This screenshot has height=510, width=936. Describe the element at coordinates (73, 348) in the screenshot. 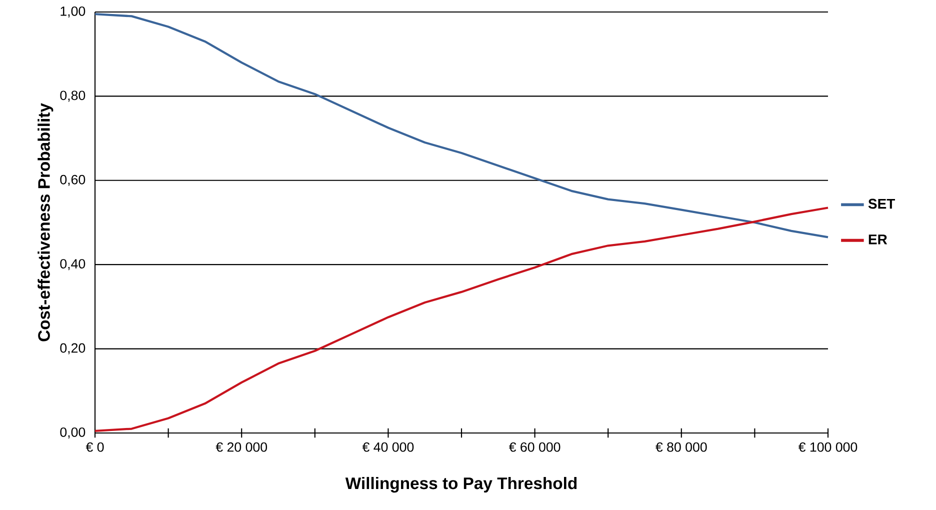

I see `y-tick-label: 0,20` at that location.